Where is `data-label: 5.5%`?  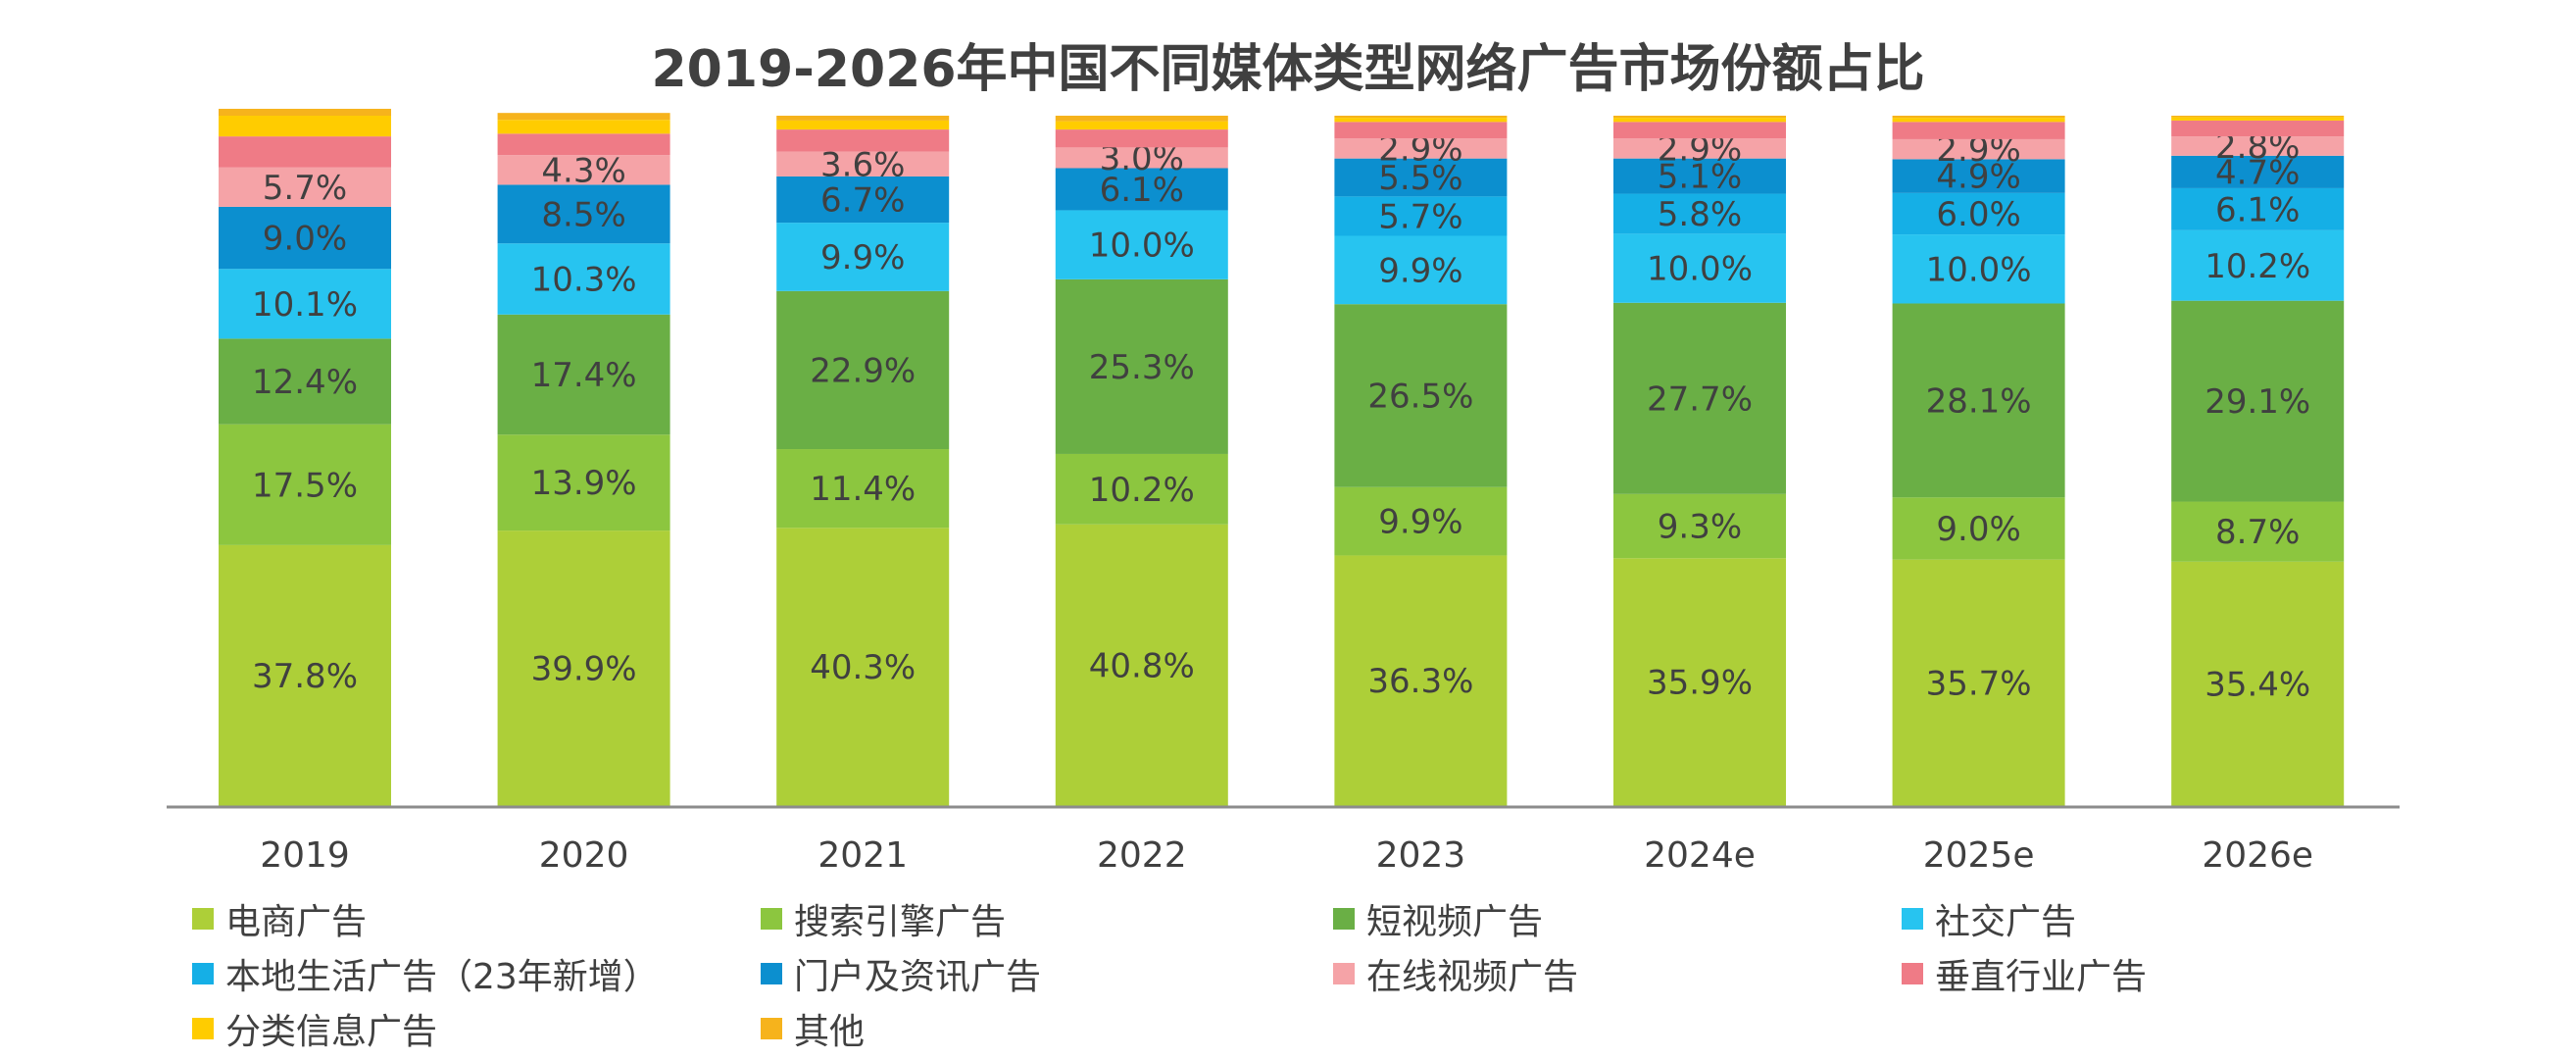 data-label: 5.5% is located at coordinates (1420, 178).